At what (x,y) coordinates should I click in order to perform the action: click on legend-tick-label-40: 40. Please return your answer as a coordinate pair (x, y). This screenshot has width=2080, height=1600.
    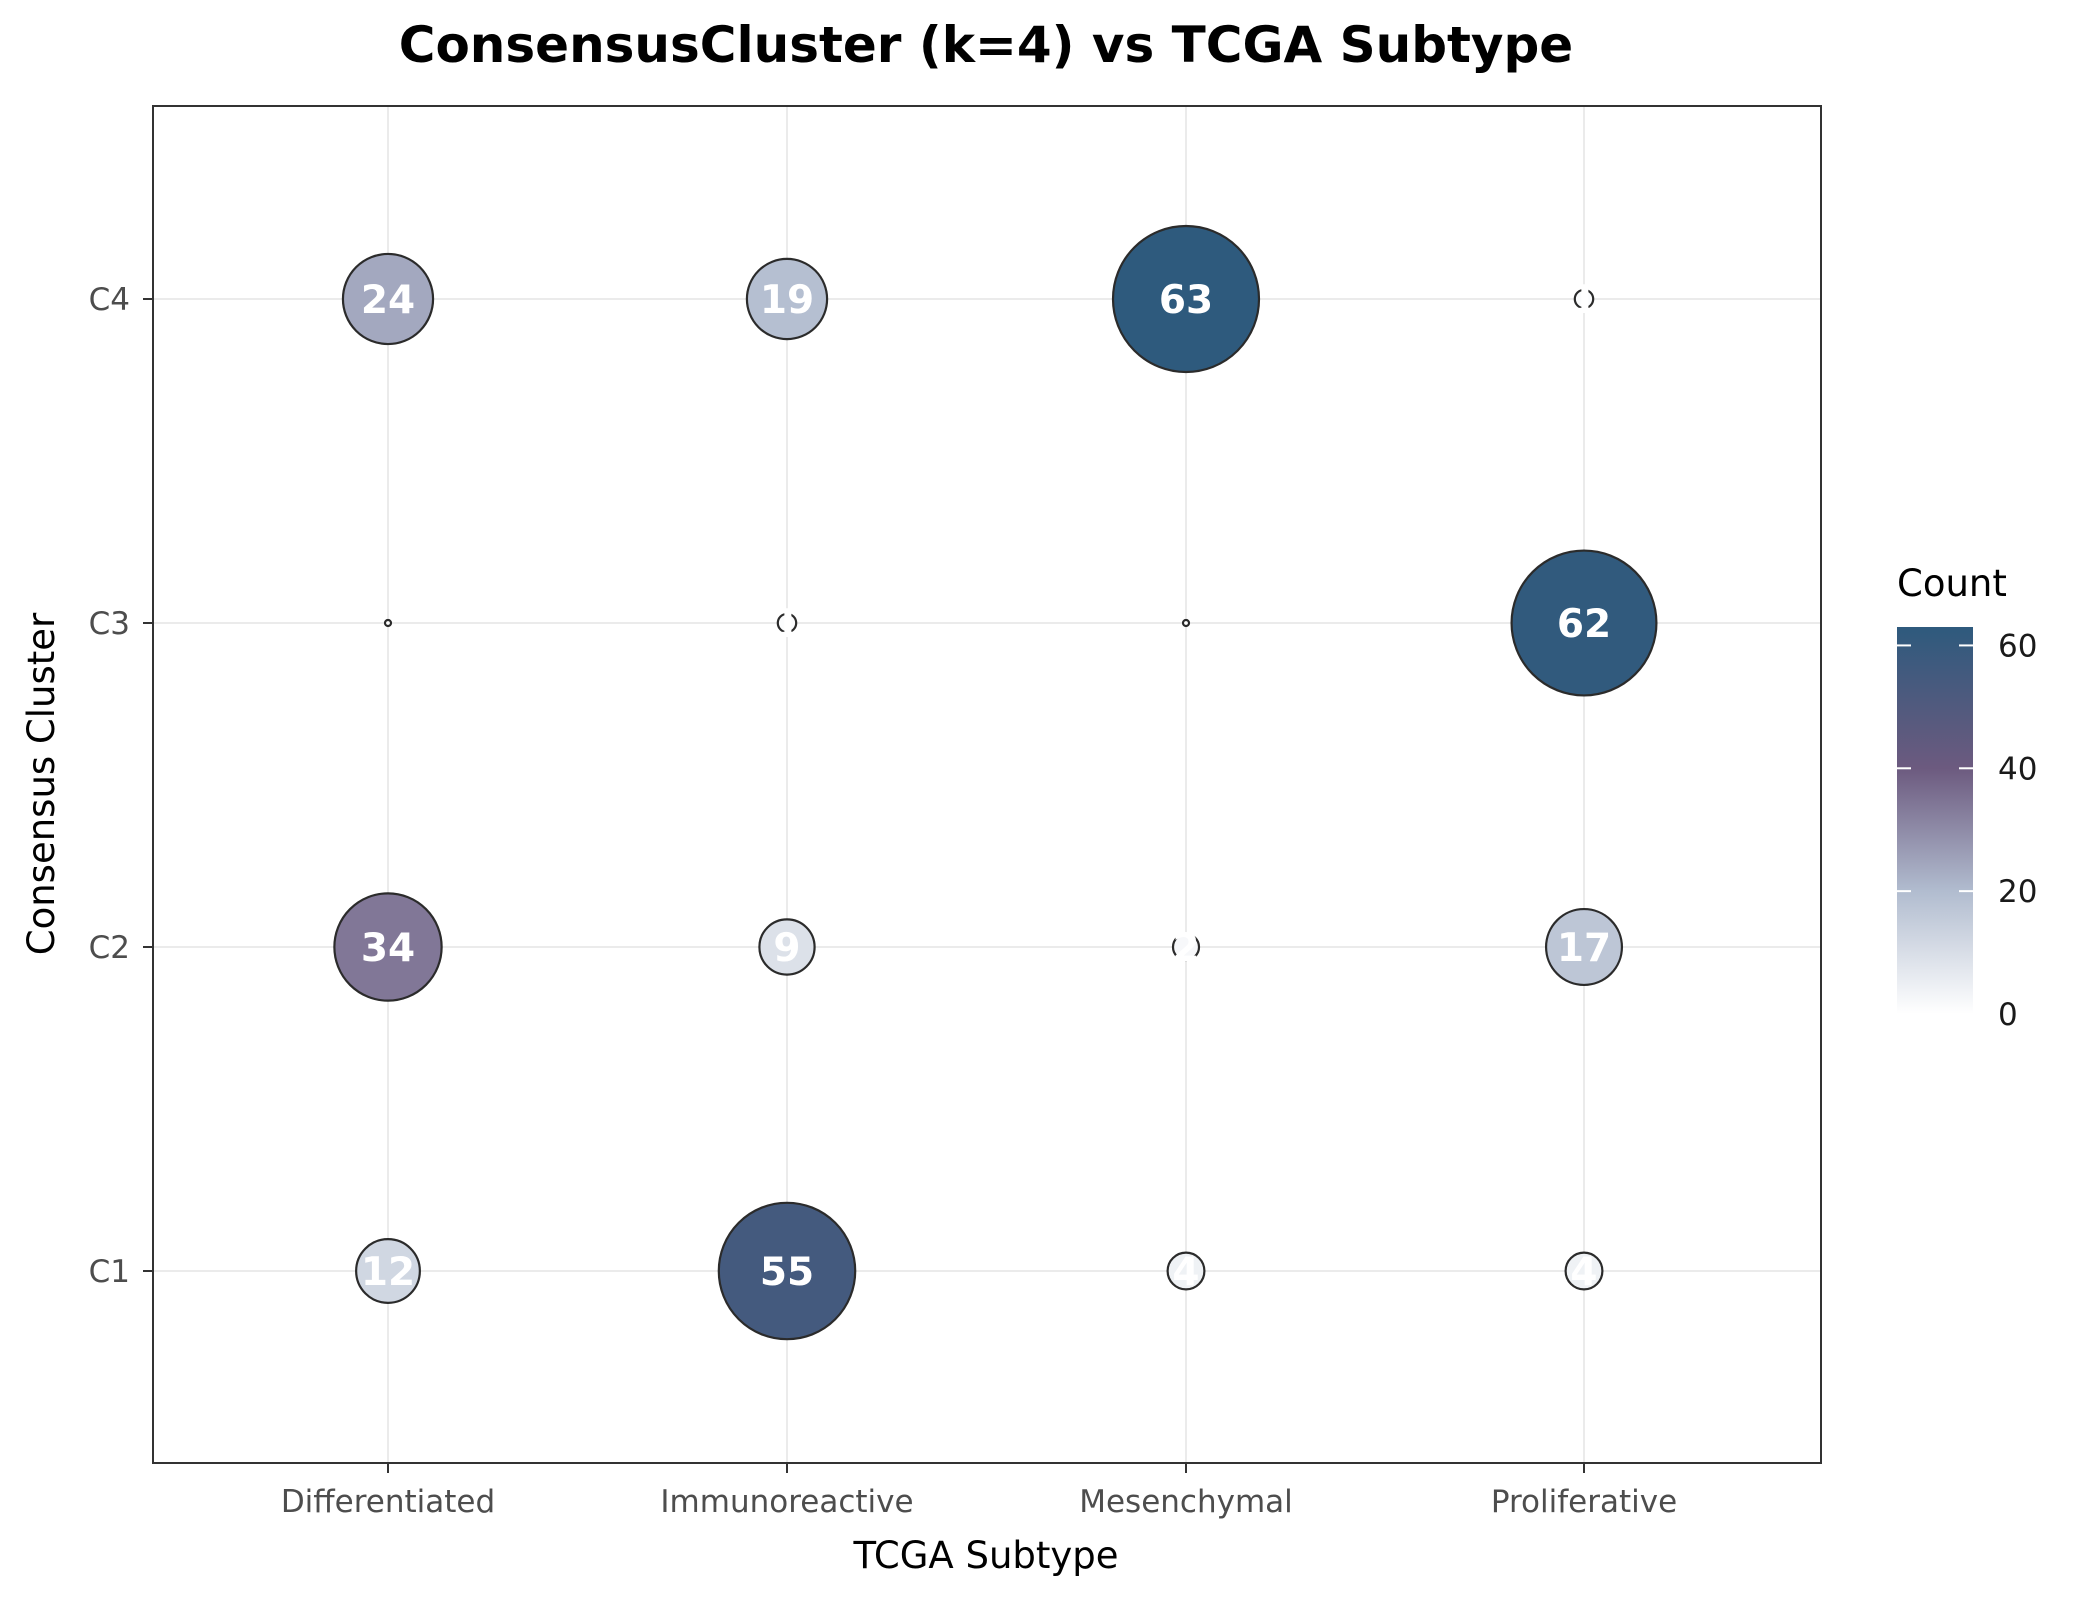
    Looking at the image, I should click on (2017, 769).